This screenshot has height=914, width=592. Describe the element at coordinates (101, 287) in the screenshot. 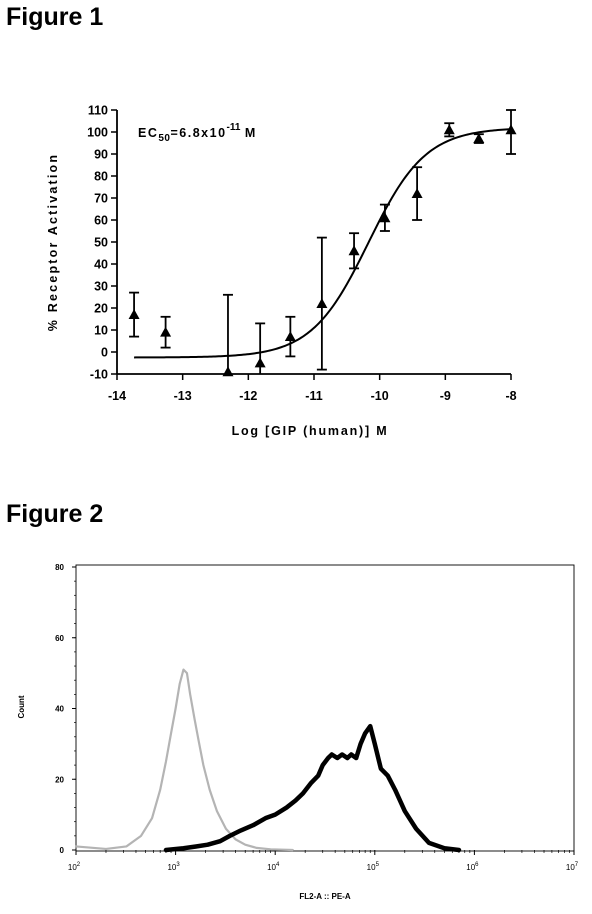

I see `chart1-y-tick-label: 30` at that location.